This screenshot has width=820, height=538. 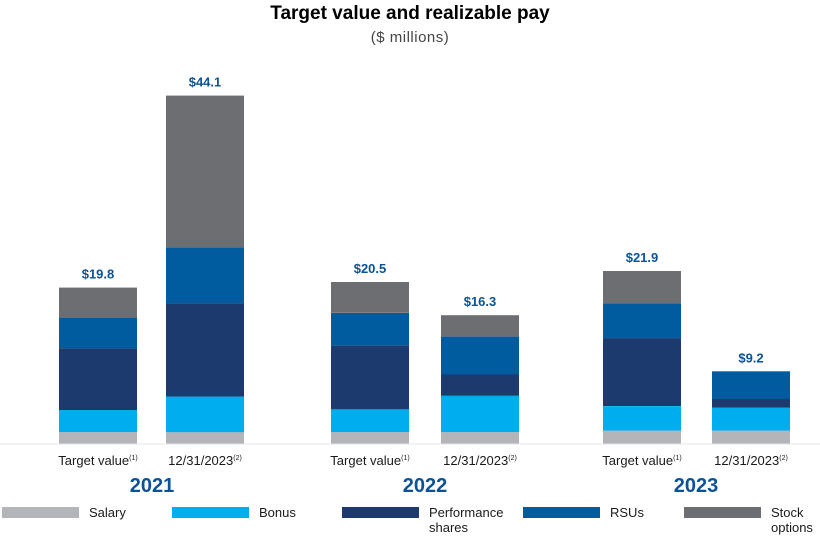 What do you see at coordinates (642, 287) in the screenshot?
I see `bar-segment-stock-options-2023-target` at bounding box center [642, 287].